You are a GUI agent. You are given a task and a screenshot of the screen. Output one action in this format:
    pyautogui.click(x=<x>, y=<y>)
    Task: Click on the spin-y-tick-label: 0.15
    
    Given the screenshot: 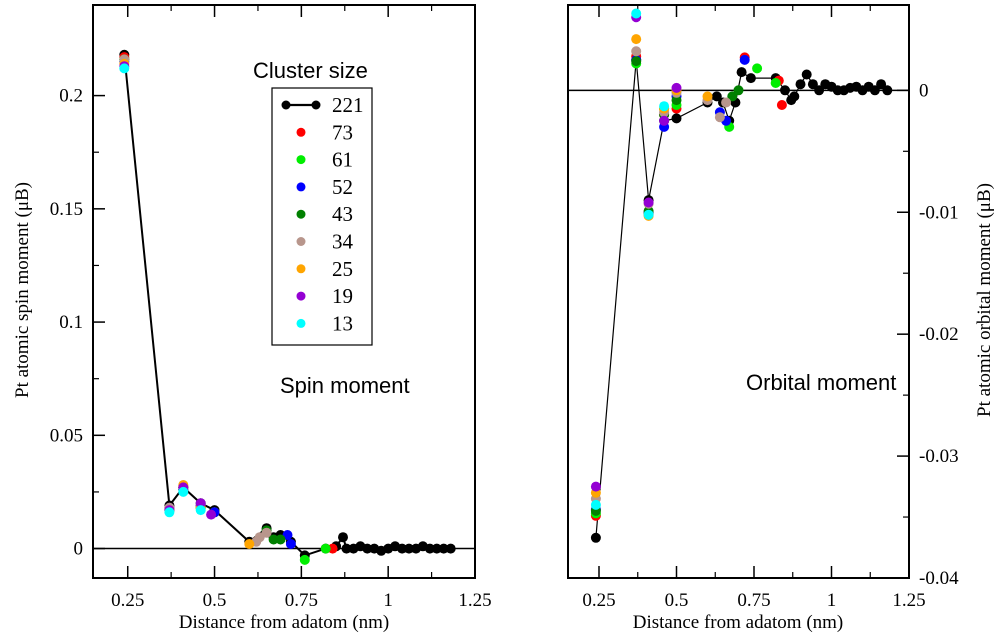 What is the action you would take?
    pyautogui.click(x=66, y=209)
    